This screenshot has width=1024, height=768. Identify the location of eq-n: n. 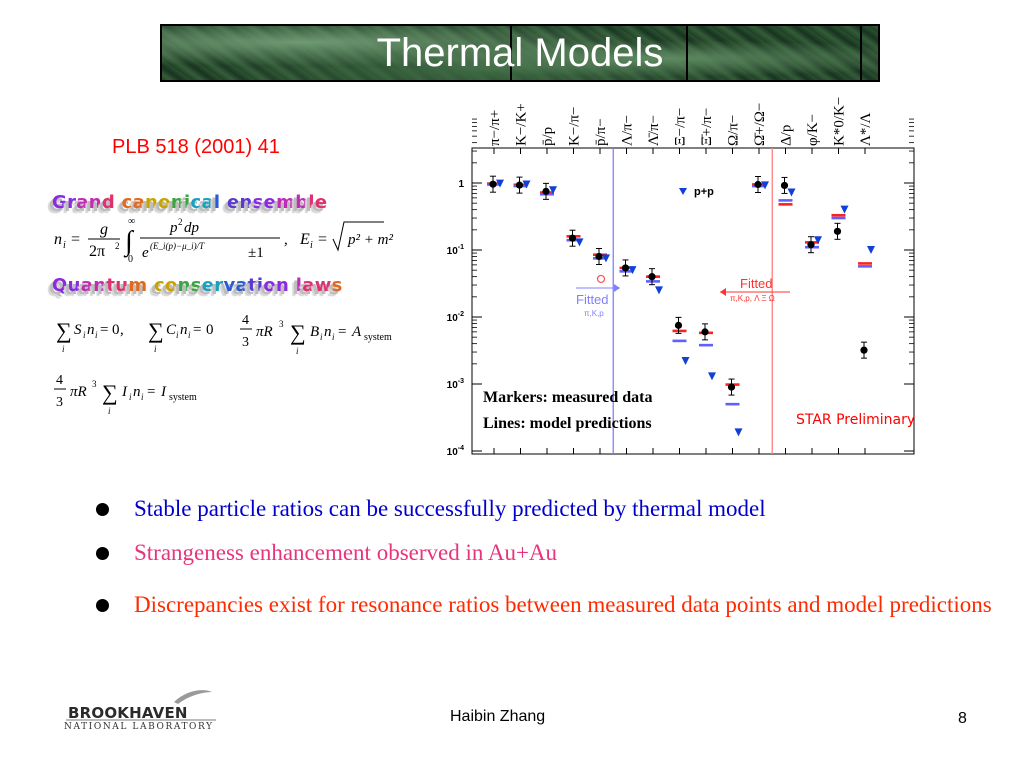
(58, 239).